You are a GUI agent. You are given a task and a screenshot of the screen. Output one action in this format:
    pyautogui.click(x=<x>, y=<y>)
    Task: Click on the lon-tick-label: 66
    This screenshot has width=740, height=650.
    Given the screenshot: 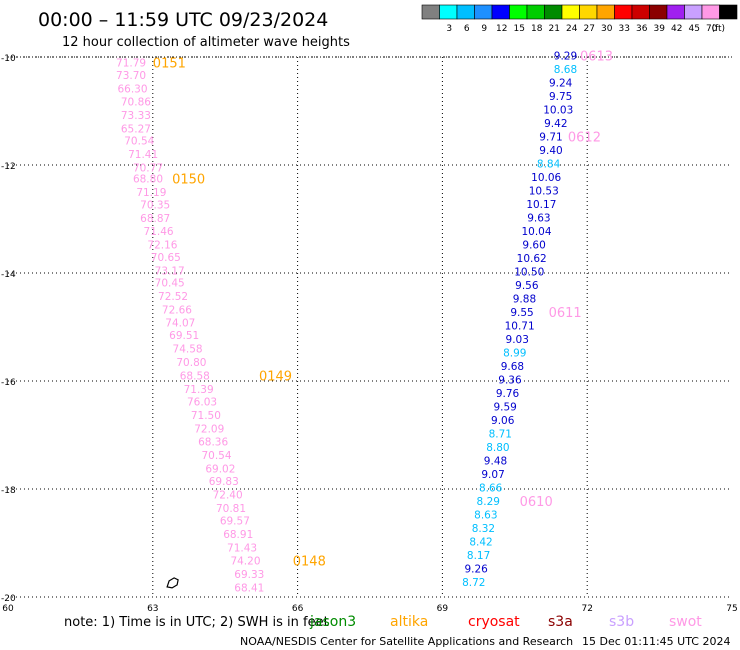 What is the action you would take?
    pyautogui.click(x=298, y=609)
    